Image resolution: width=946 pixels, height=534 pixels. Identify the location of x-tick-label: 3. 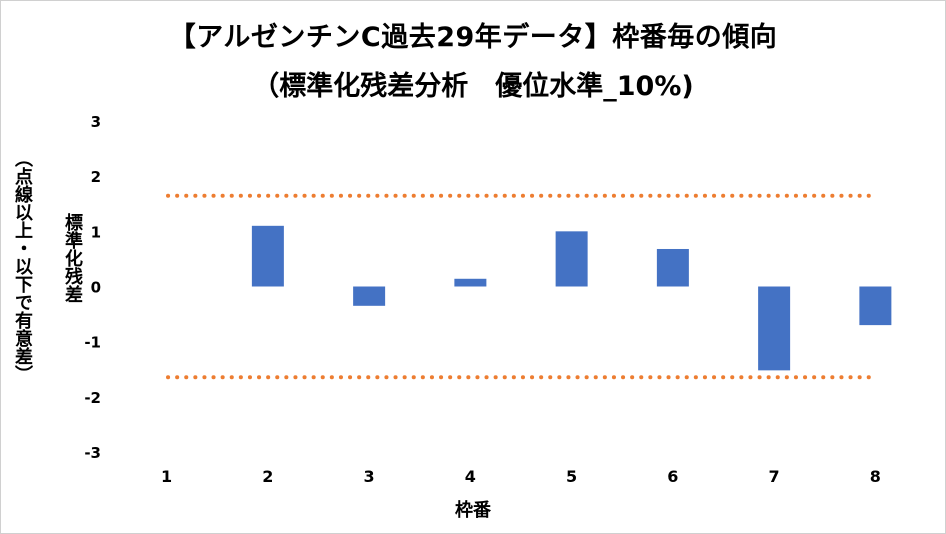
(369, 476).